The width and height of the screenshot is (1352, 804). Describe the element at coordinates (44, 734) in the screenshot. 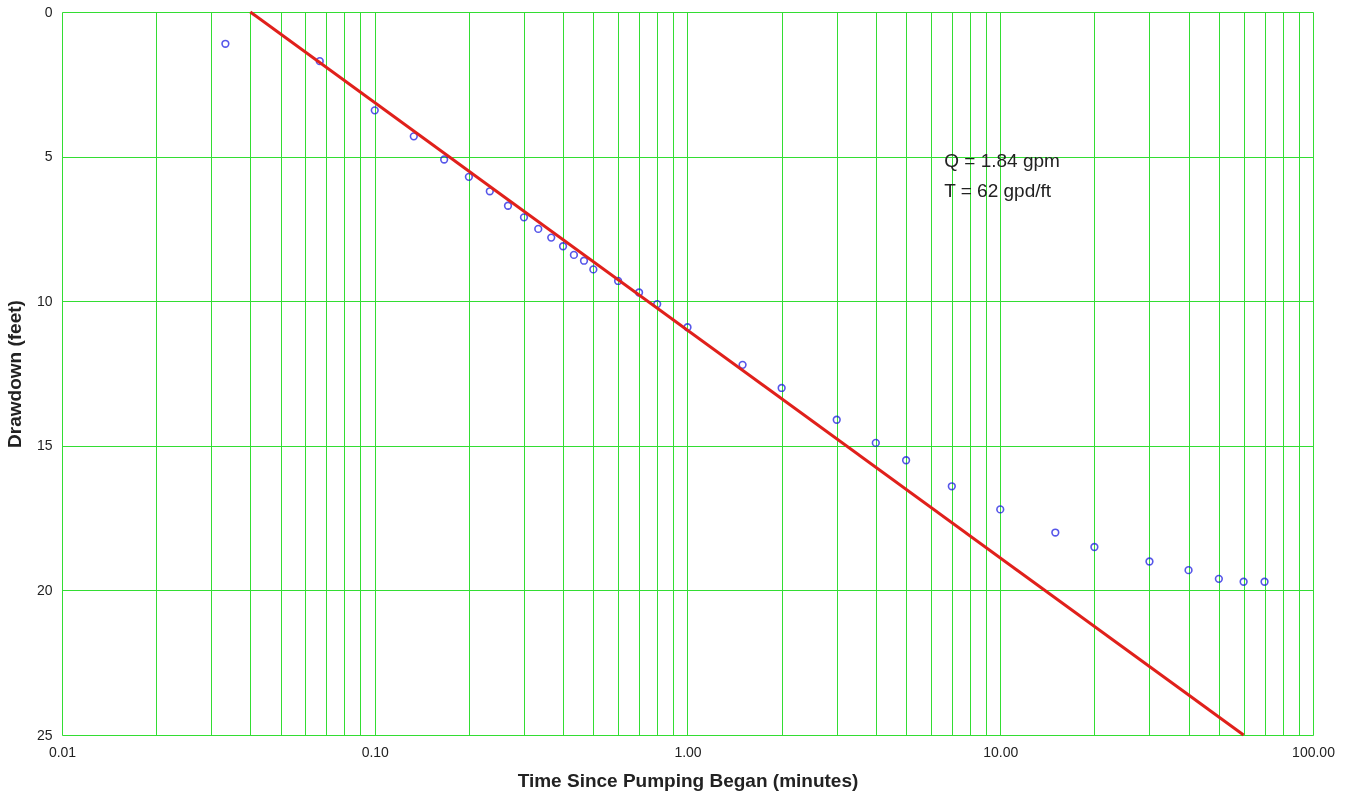

I see `y-tick-label: 25` at that location.